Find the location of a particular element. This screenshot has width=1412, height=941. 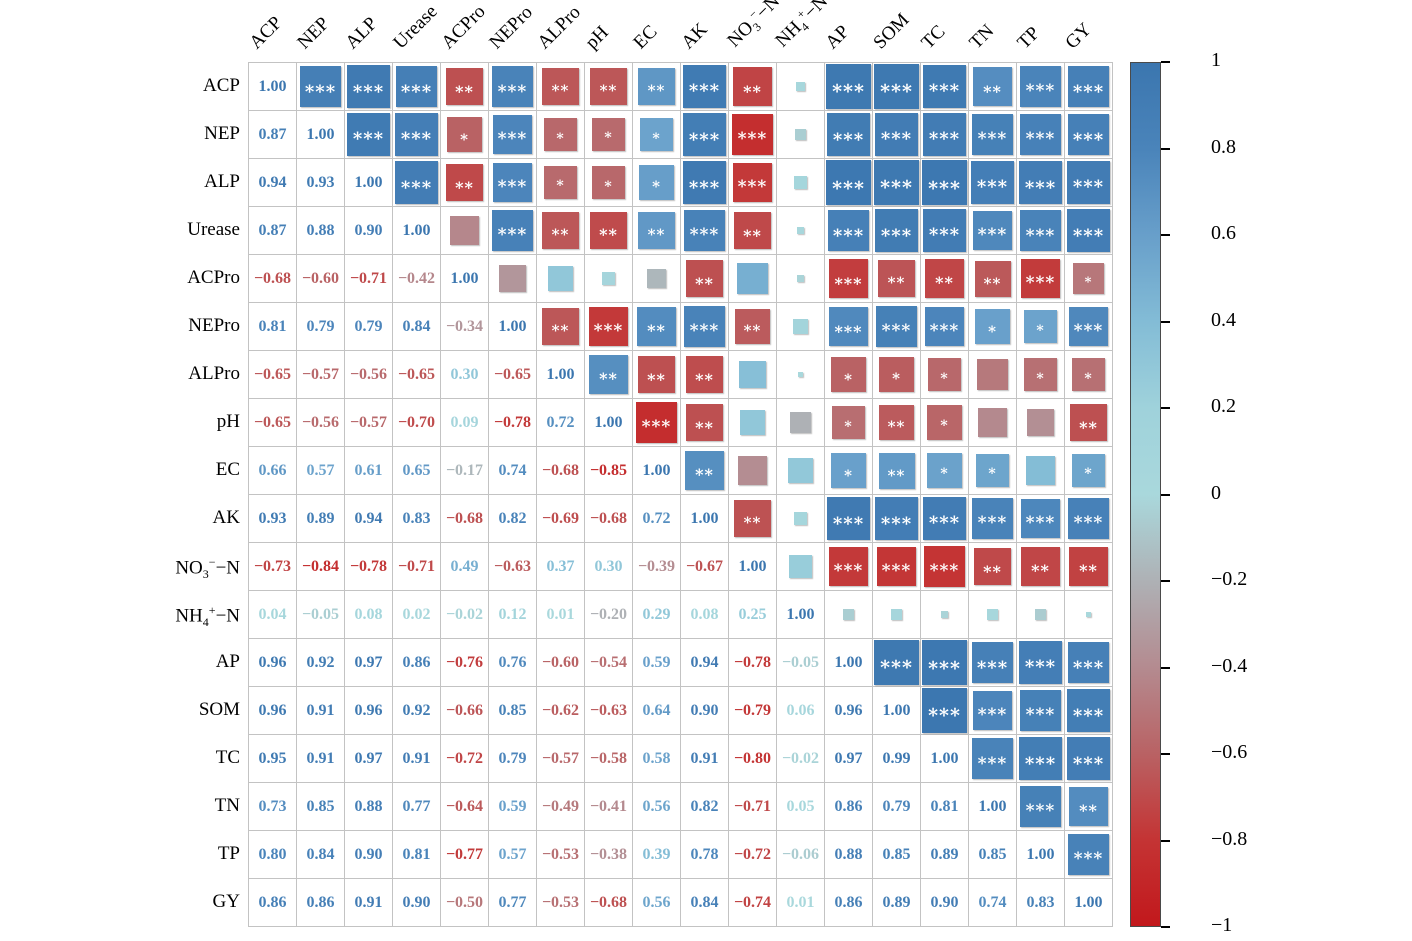

correlation-value: 0.02 is located at coordinates (416, 614).